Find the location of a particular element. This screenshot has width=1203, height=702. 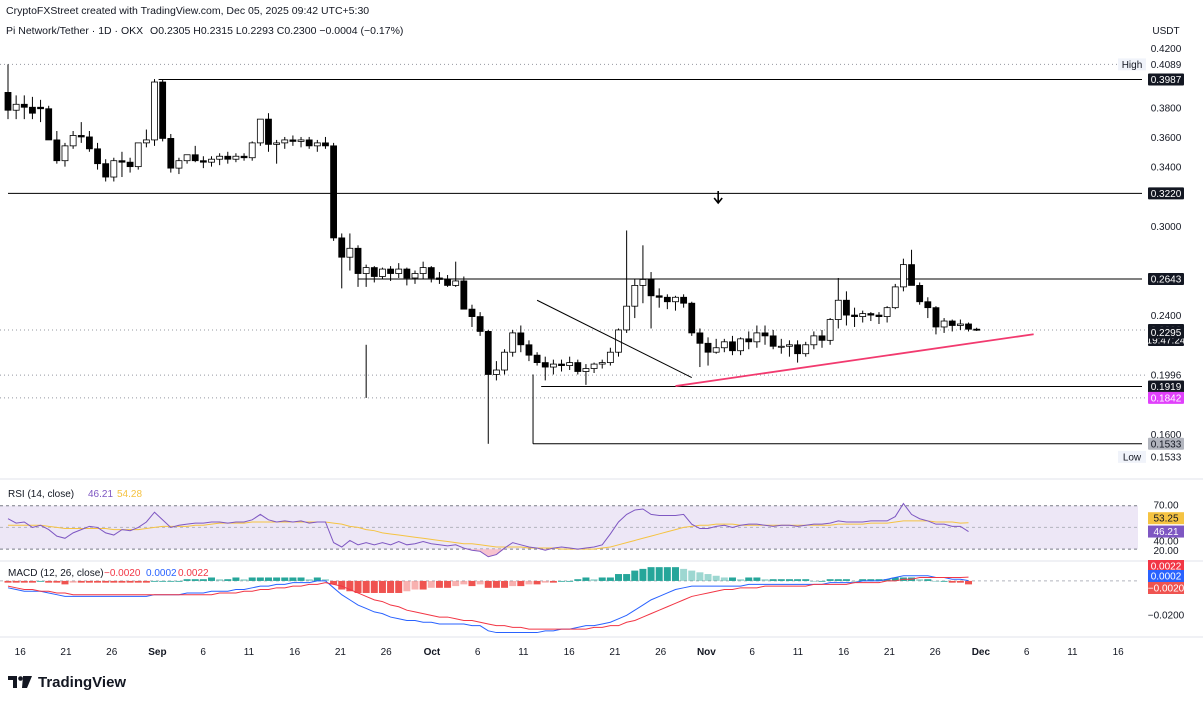

rsi-line is located at coordinates (488, 530).